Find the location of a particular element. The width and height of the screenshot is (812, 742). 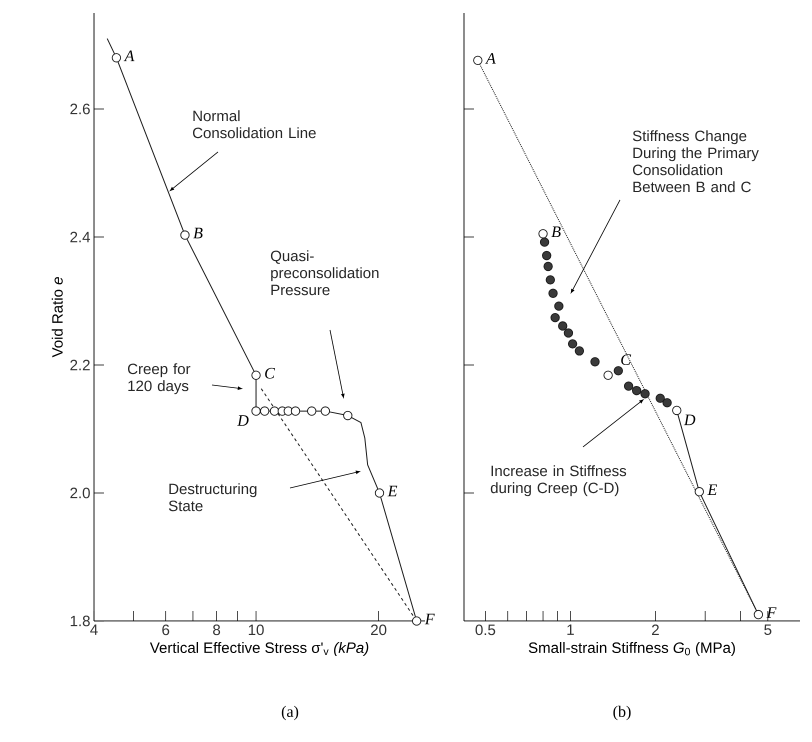

y-tick-label: 2.4 is located at coordinates (80, 237).